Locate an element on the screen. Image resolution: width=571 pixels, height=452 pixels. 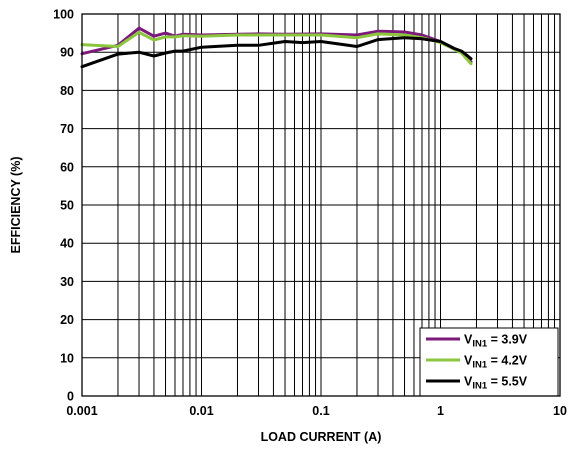
x-tick-label: 0.1 is located at coordinates (320, 411).